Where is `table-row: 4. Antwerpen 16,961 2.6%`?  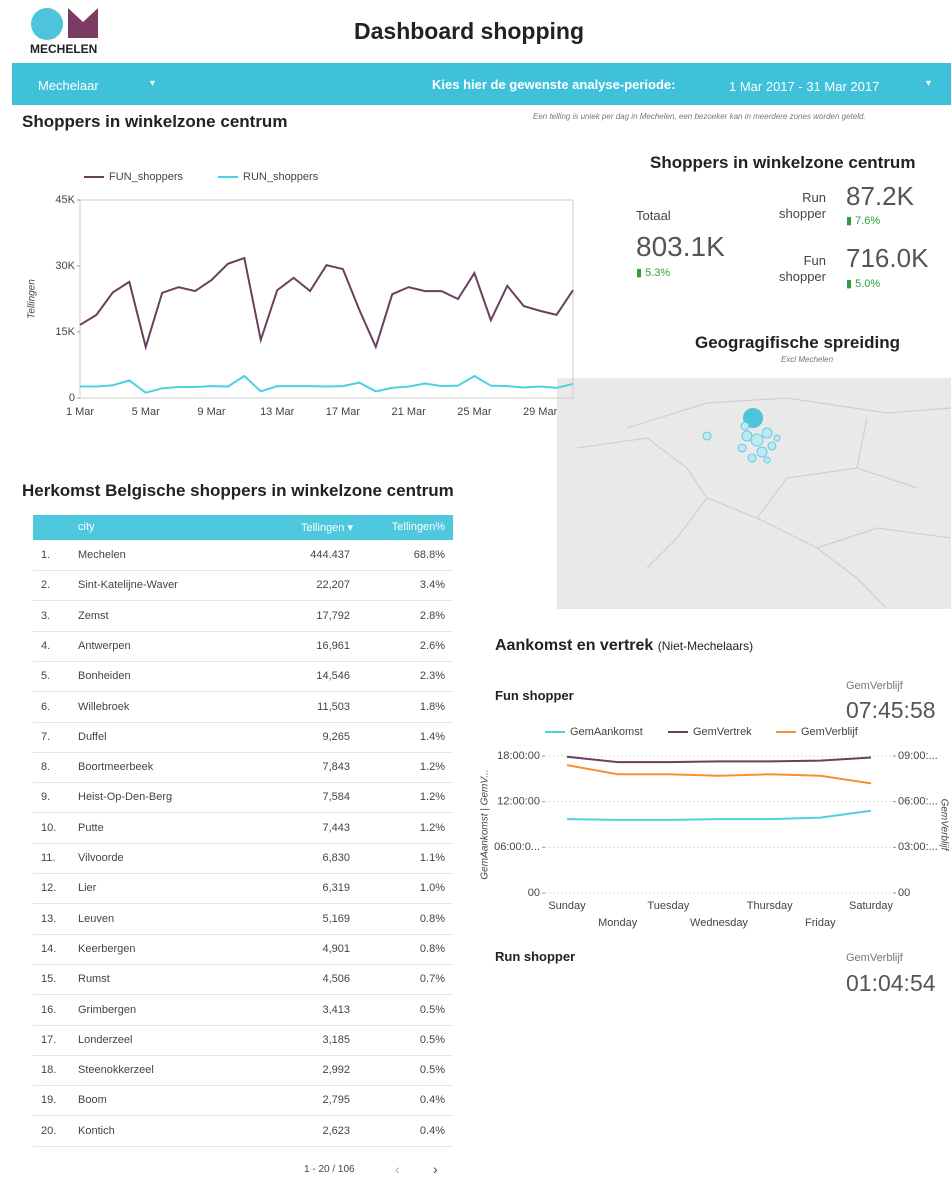 table-row: 4. Antwerpen 16,961 2.6% is located at coordinates (243, 646).